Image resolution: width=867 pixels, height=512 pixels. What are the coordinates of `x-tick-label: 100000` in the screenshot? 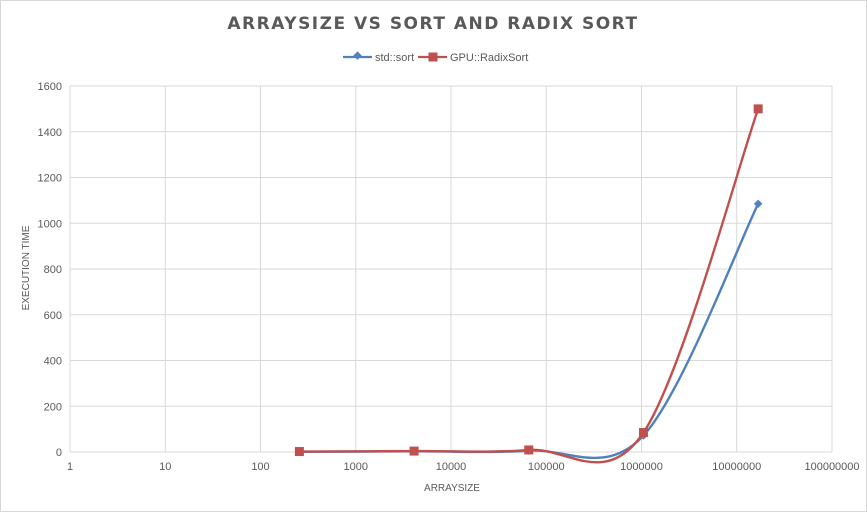 It's located at (546, 467).